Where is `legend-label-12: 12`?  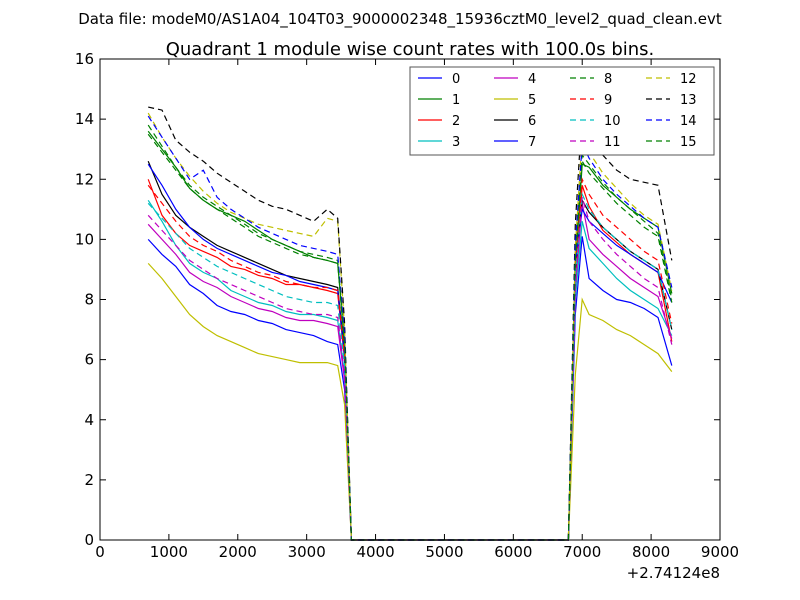
legend-label-12: 12 is located at coordinates (688, 79).